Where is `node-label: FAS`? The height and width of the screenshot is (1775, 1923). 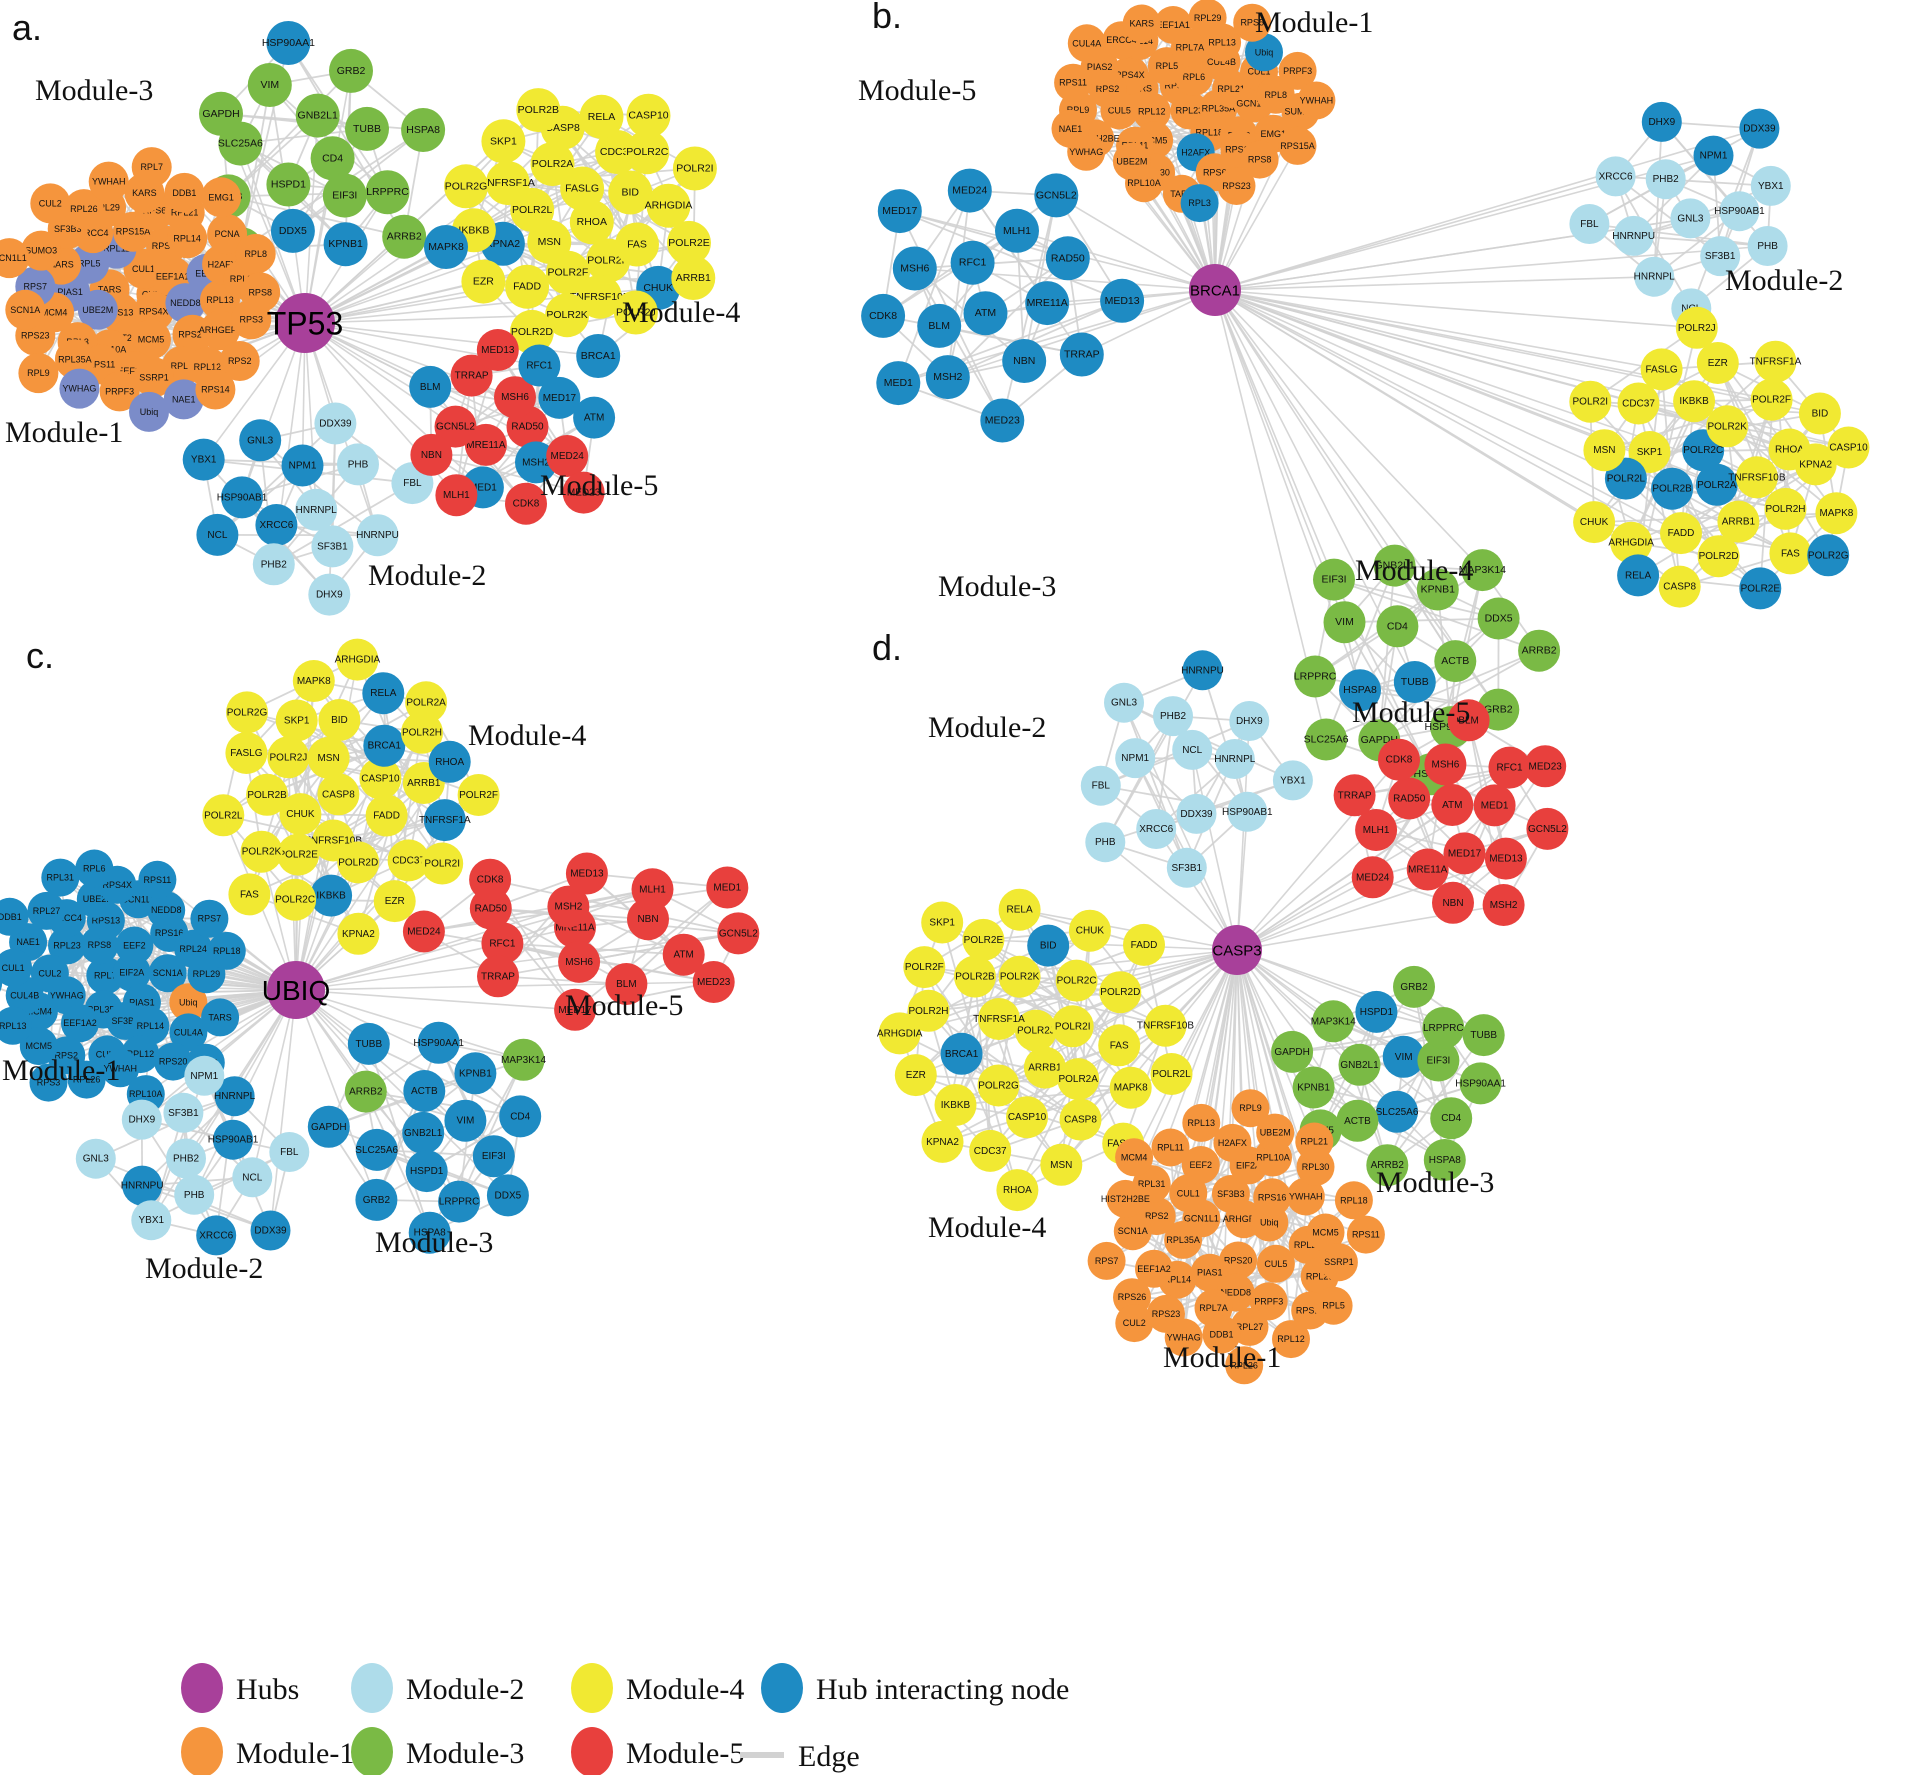
node-label: FAS is located at coordinates (249, 894).